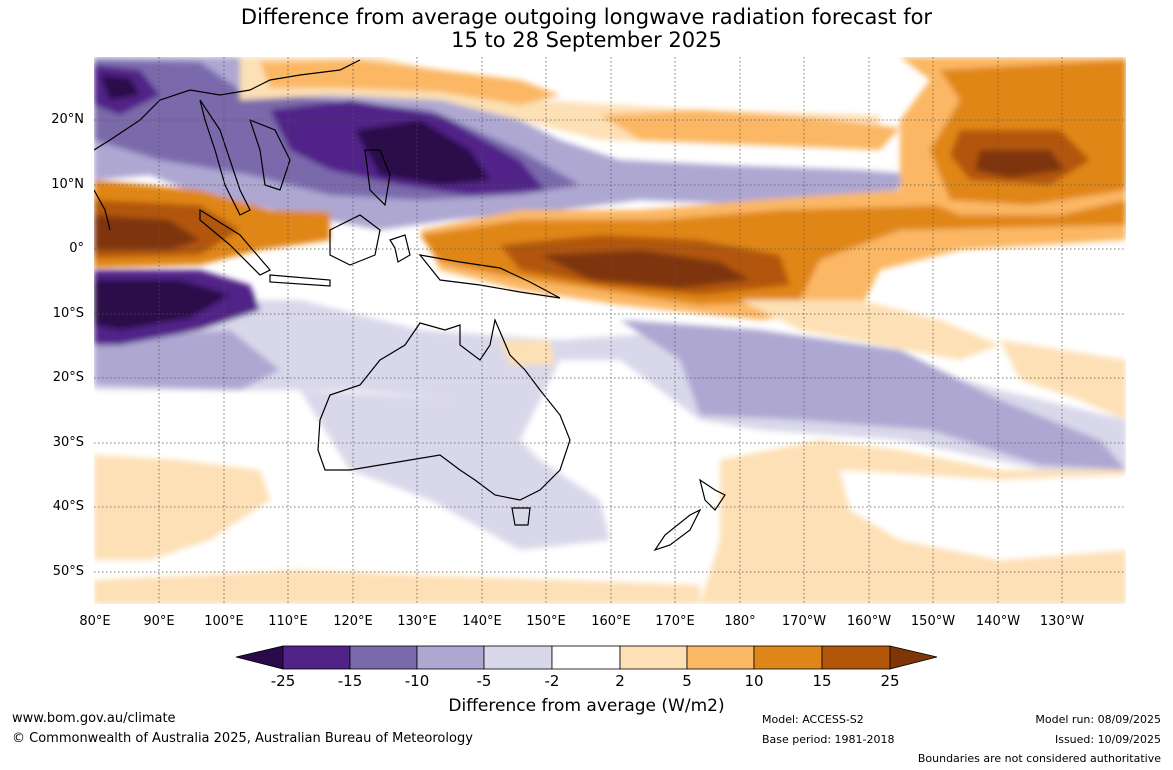 The image size is (1173, 770). I want to click on colorbar-tick-label: 2, so click(620, 681).